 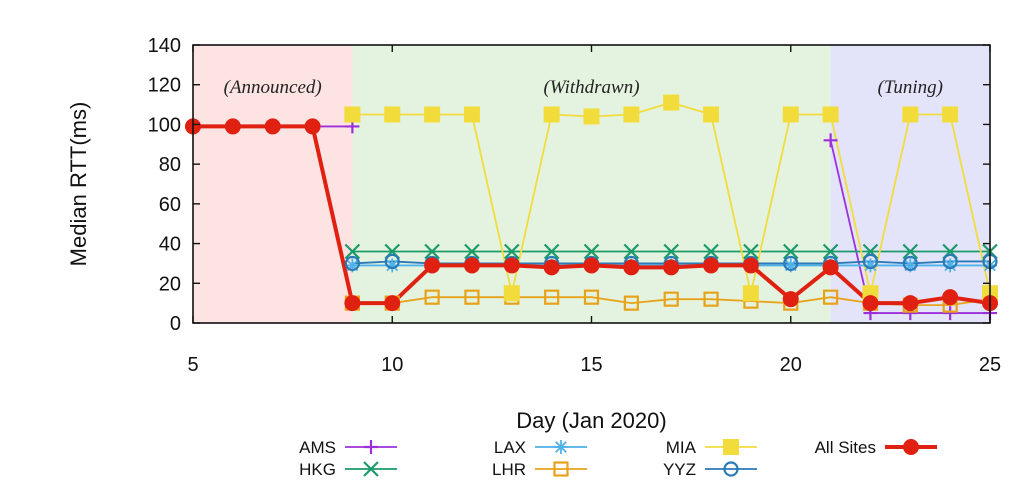 I want to click on legend-label: YYZ, so click(x=679, y=469).